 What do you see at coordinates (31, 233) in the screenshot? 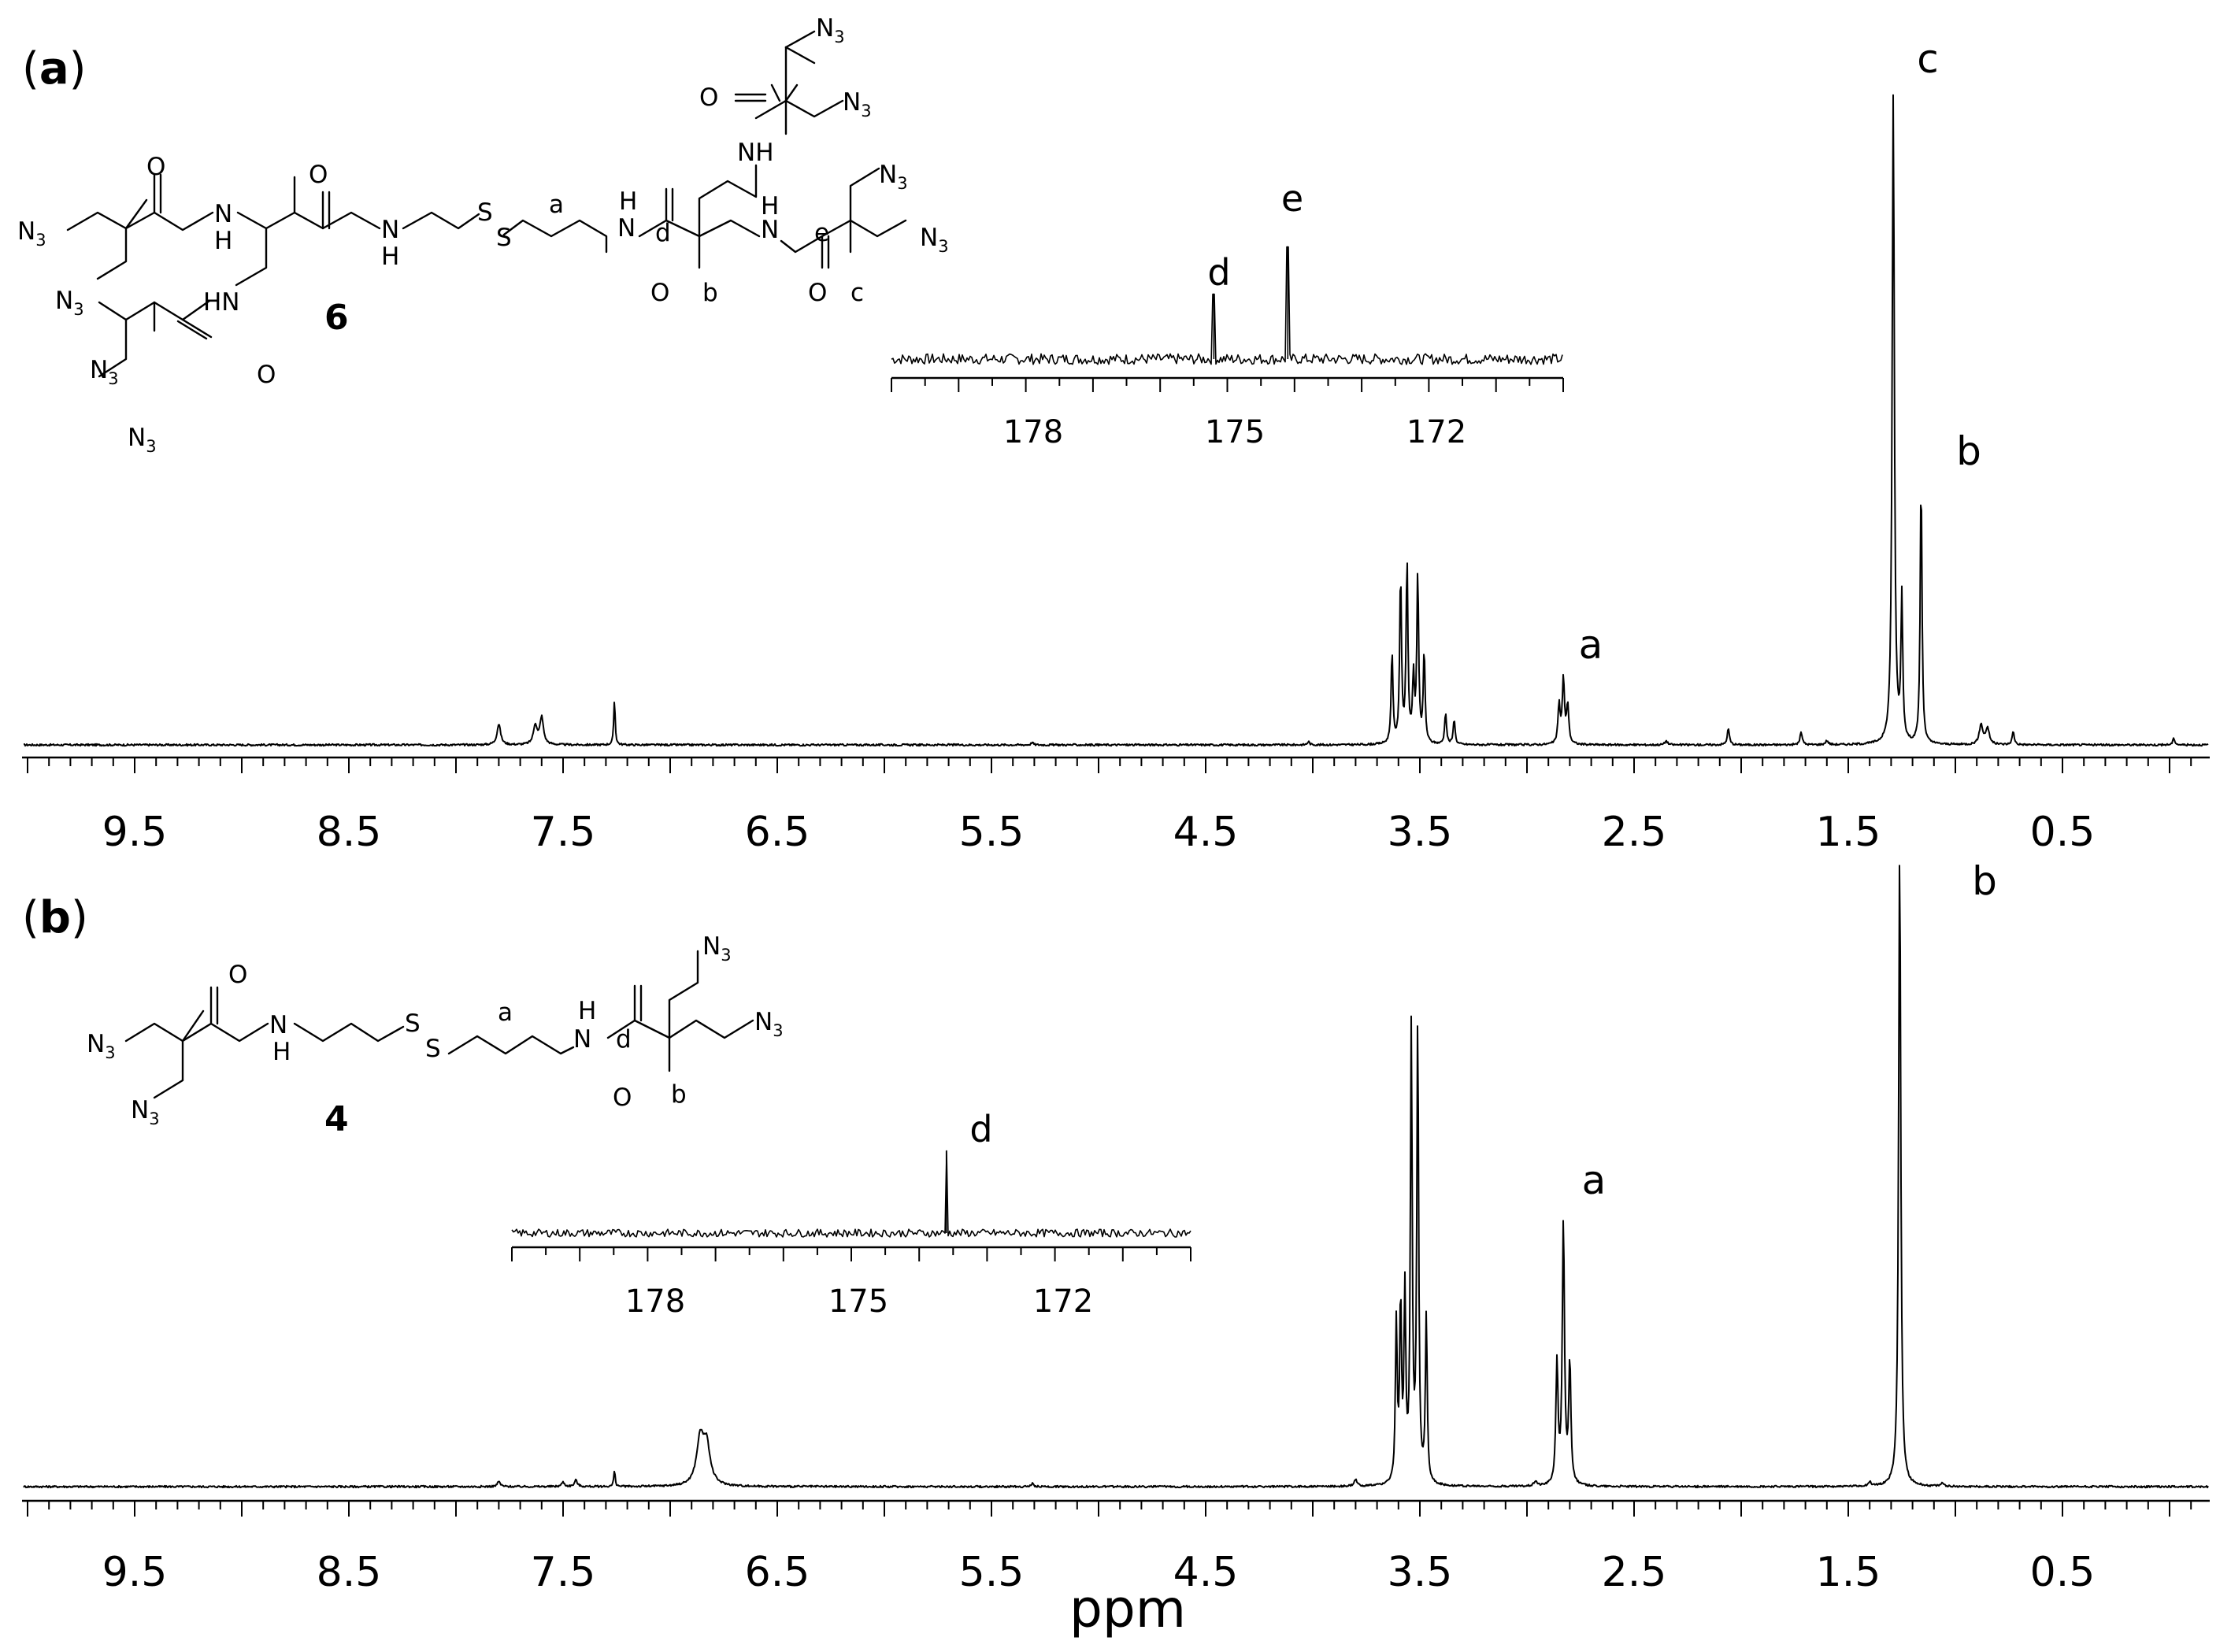
I see `n3-group-1: N3` at bounding box center [31, 233].